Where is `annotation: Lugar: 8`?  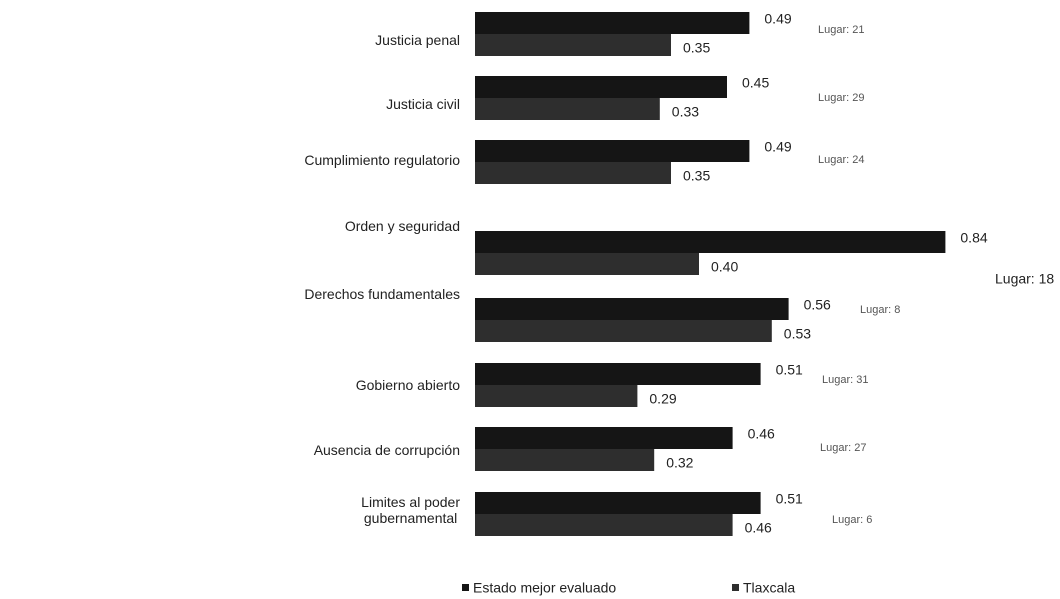
annotation: Lugar: 8 is located at coordinates (880, 310).